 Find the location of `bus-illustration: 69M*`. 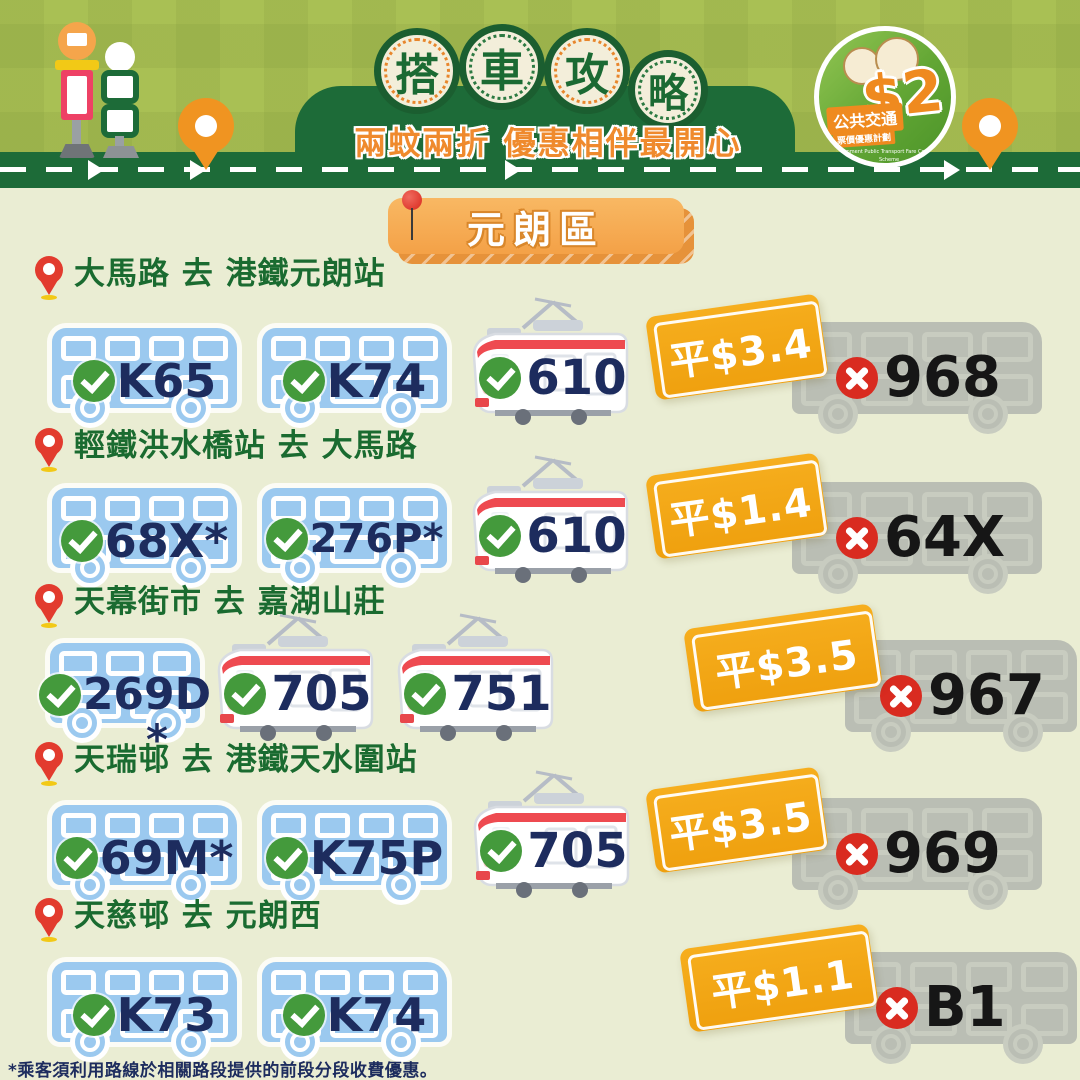

bus-illustration: 69M* is located at coordinates (144, 855).